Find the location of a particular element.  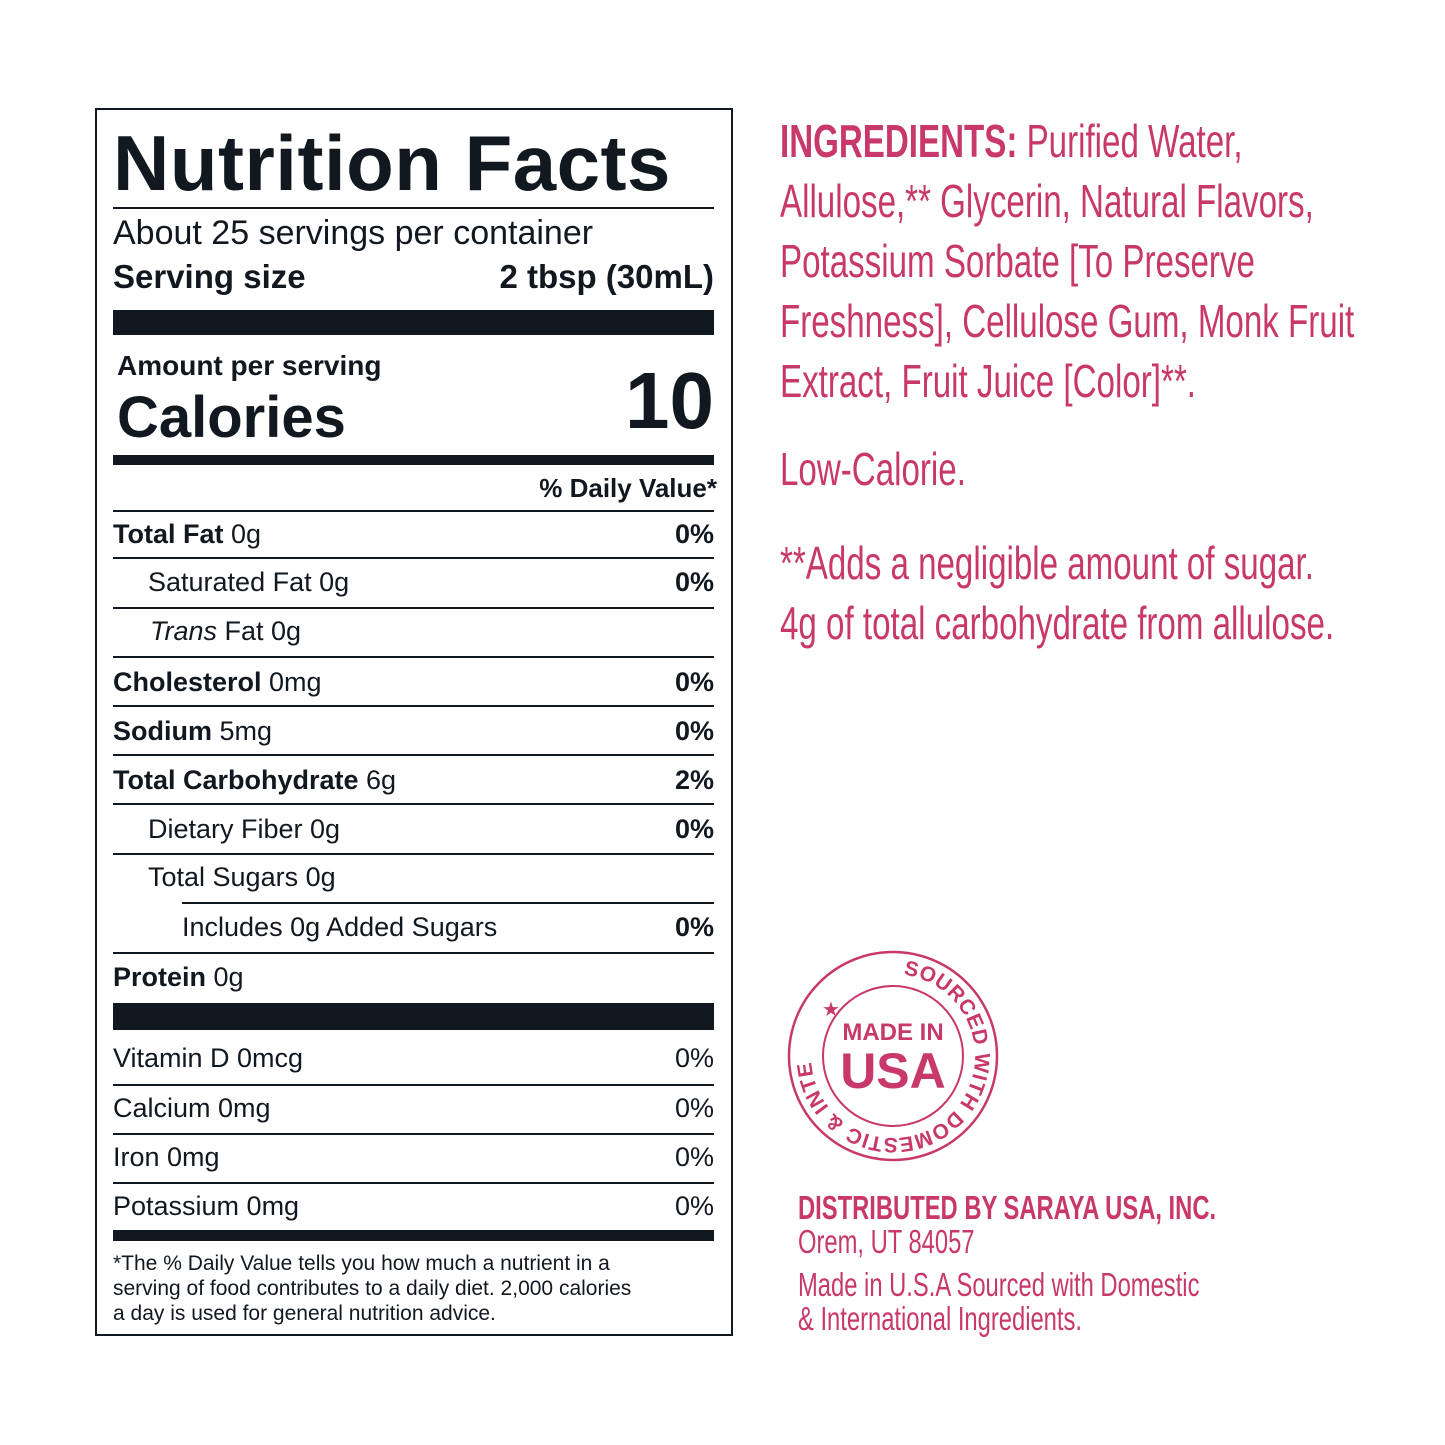

distributor-name: DISTRIBUTED BY SARAYA USA, INC. is located at coordinates (1007, 1207).